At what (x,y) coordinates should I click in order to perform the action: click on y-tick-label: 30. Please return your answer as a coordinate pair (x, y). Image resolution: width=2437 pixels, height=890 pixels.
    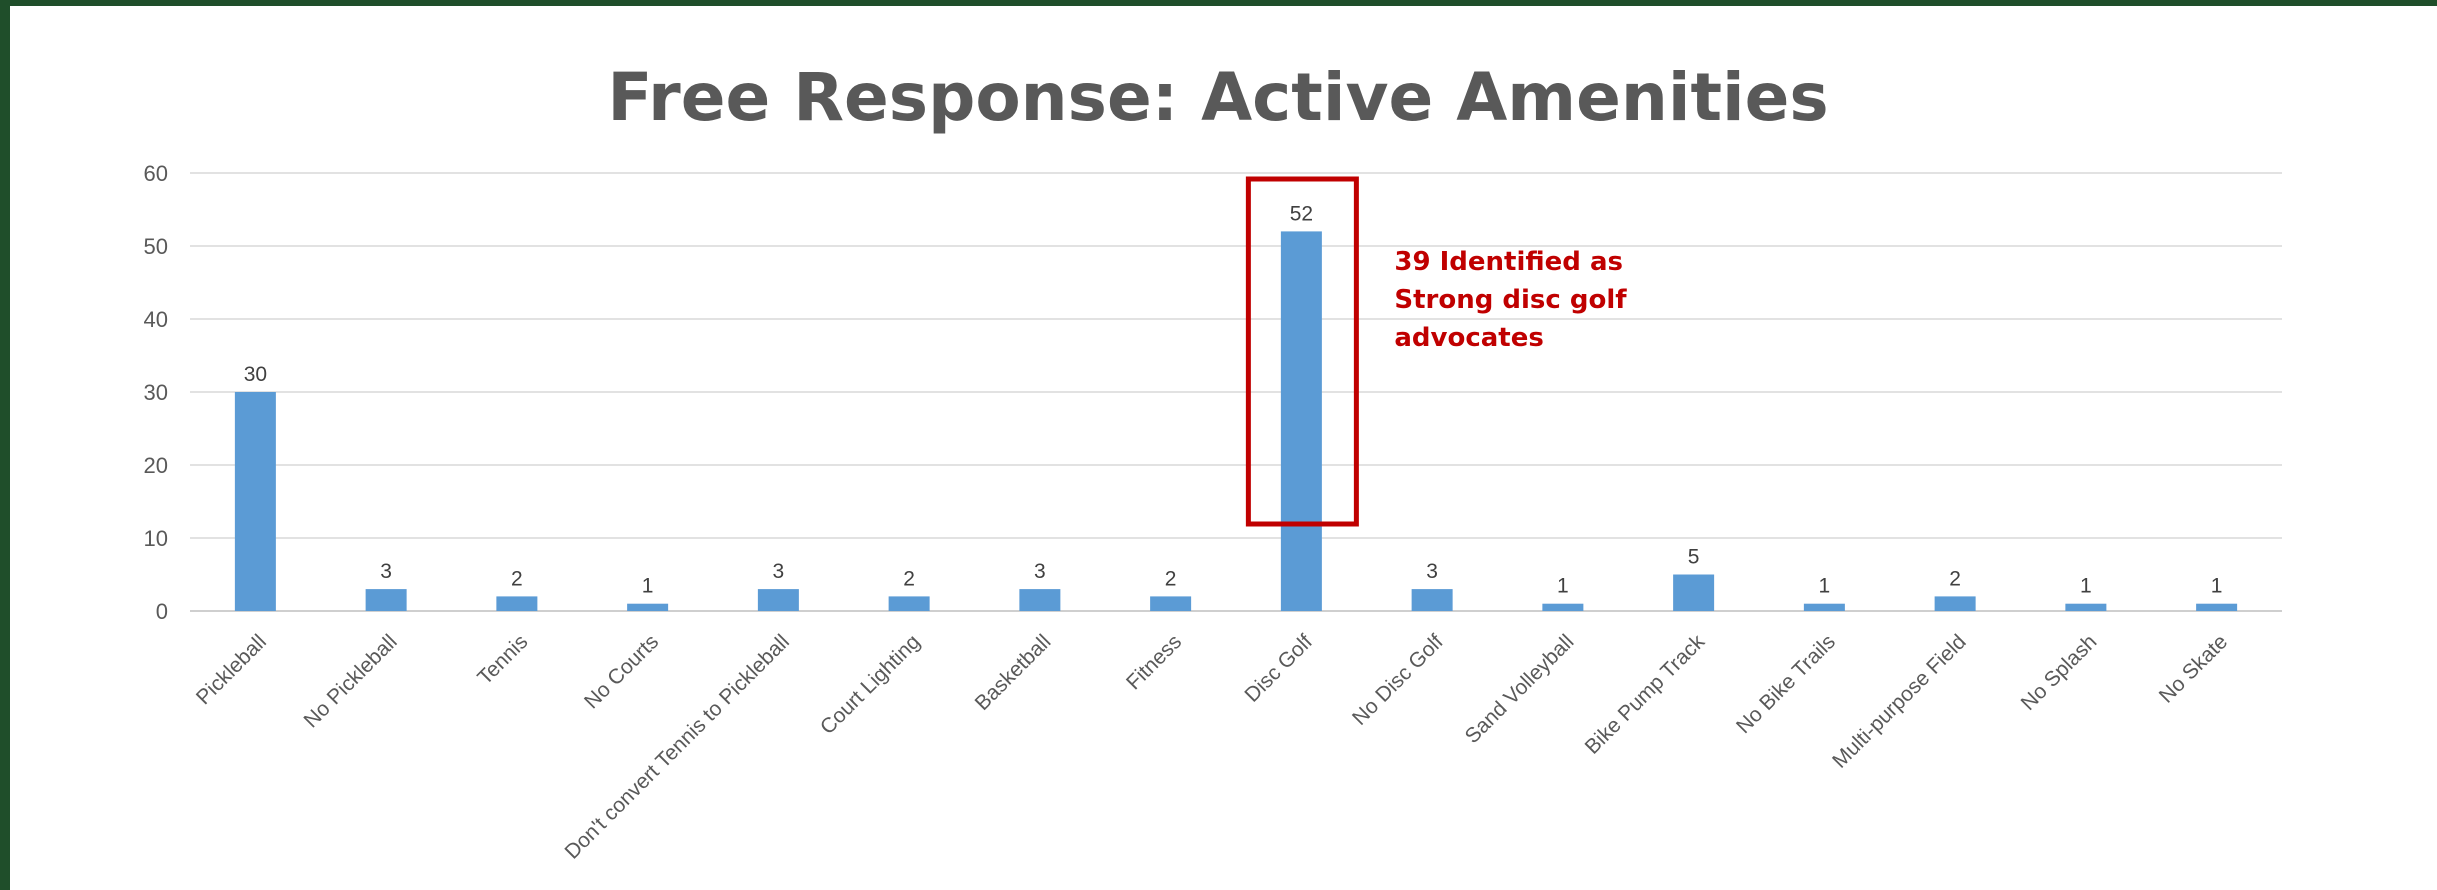
    Looking at the image, I should click on (156, 392).